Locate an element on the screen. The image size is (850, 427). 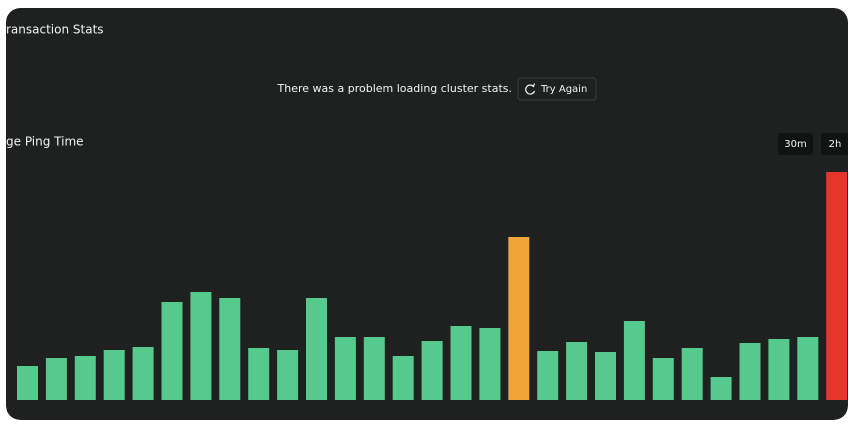
chart-title: ge Ping Time is located at coordinates (45, 142).